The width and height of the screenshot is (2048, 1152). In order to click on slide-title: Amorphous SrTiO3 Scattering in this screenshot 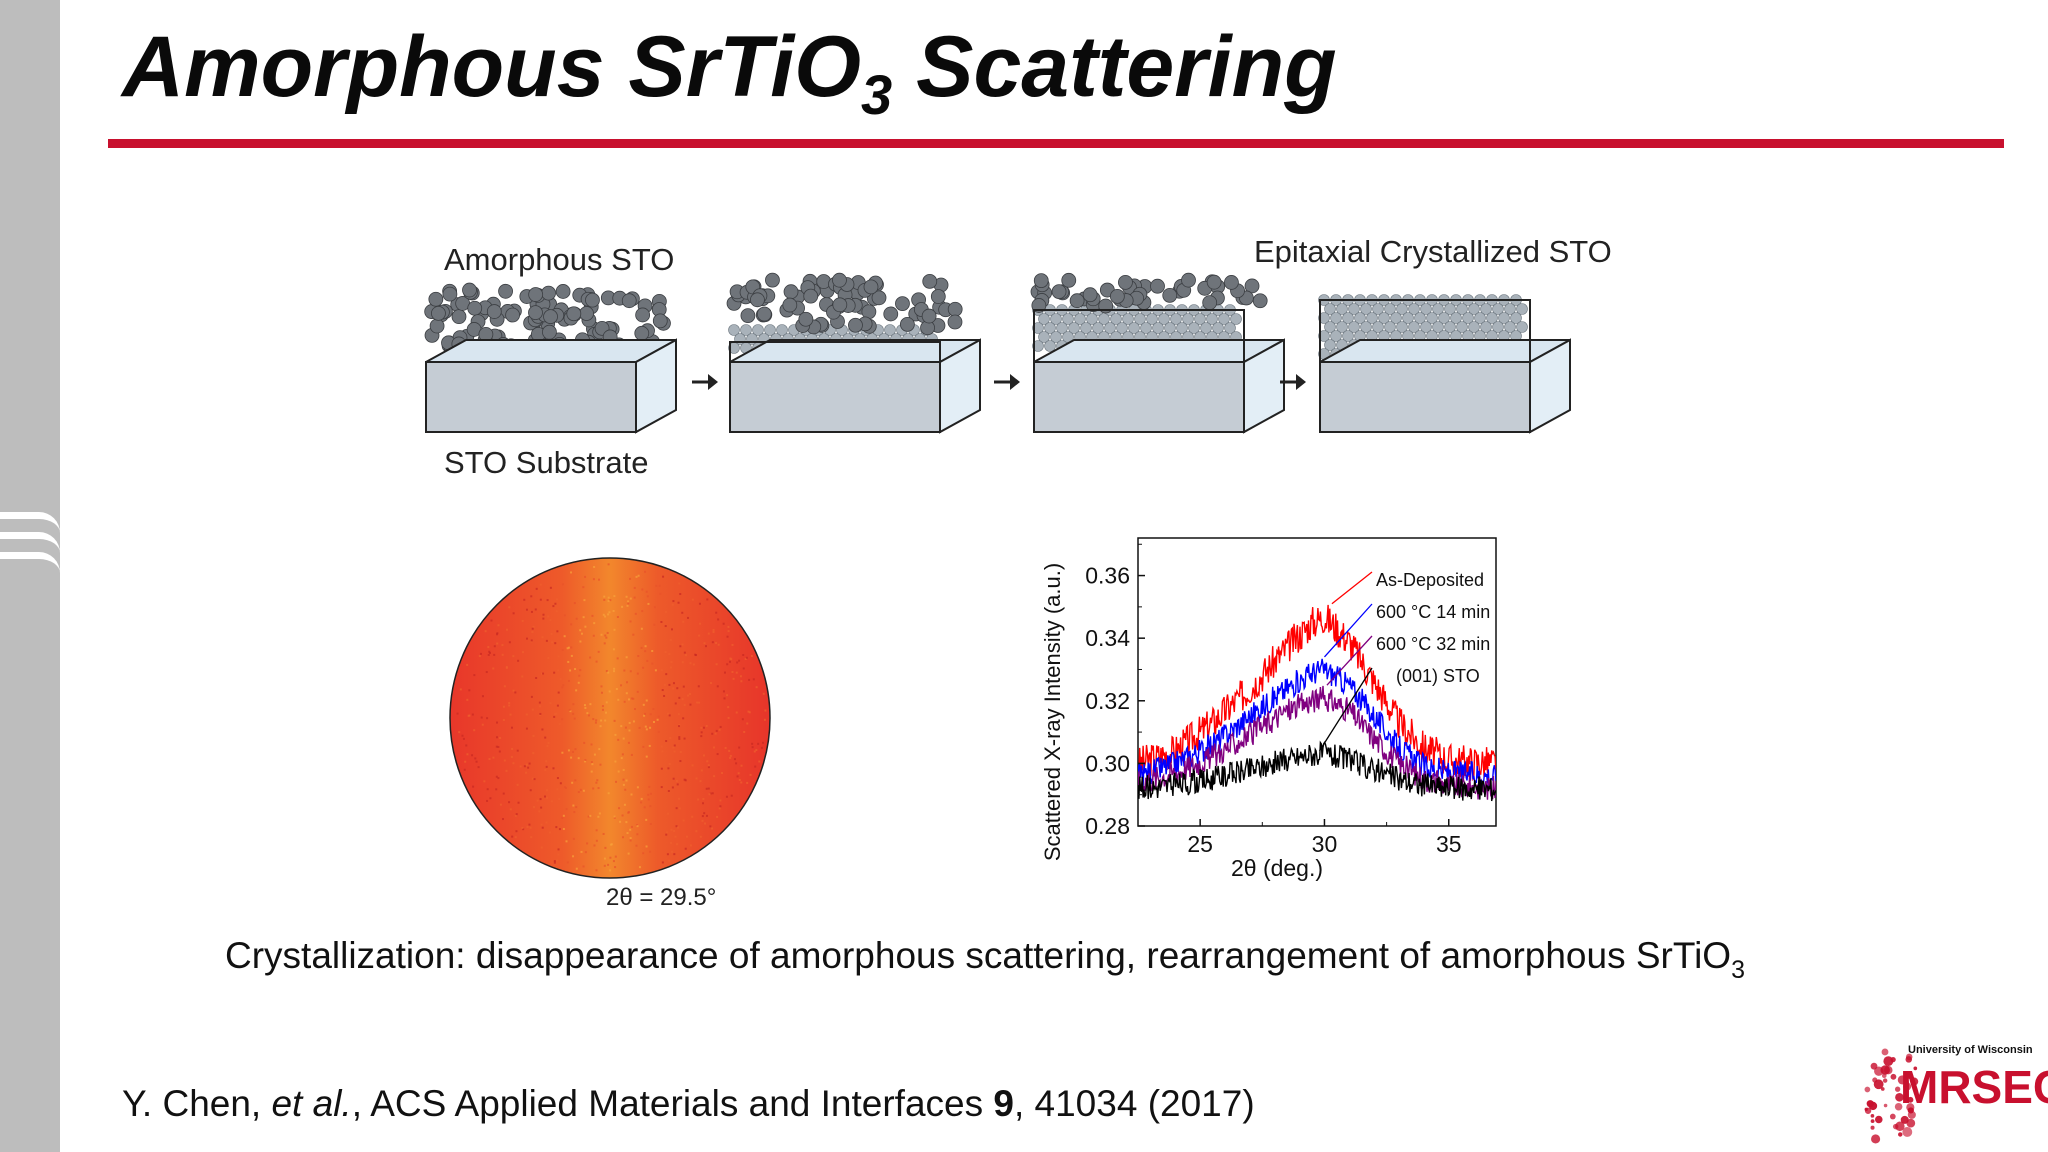, I will do `click(729, 72)`.